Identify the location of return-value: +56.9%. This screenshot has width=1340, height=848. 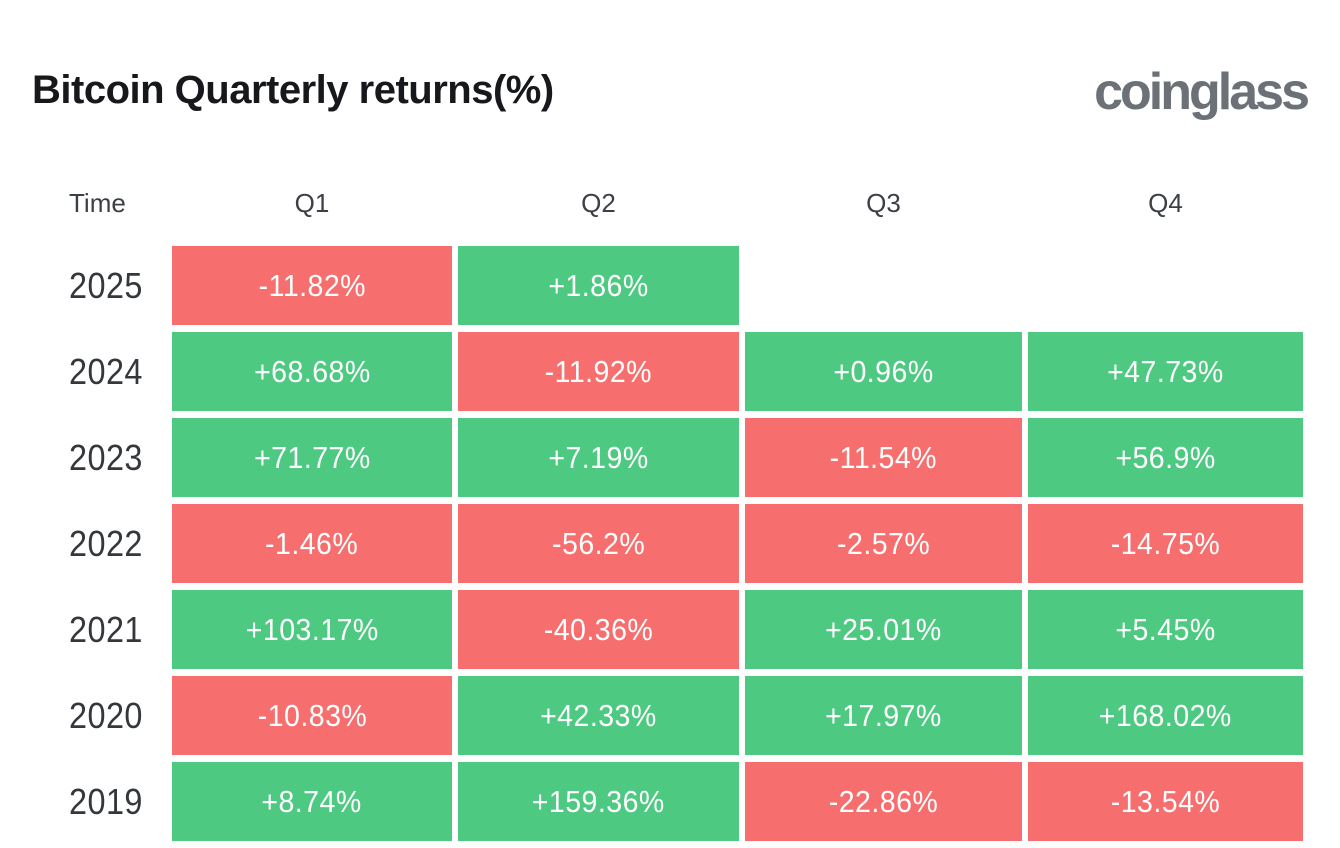
(1165, 457).